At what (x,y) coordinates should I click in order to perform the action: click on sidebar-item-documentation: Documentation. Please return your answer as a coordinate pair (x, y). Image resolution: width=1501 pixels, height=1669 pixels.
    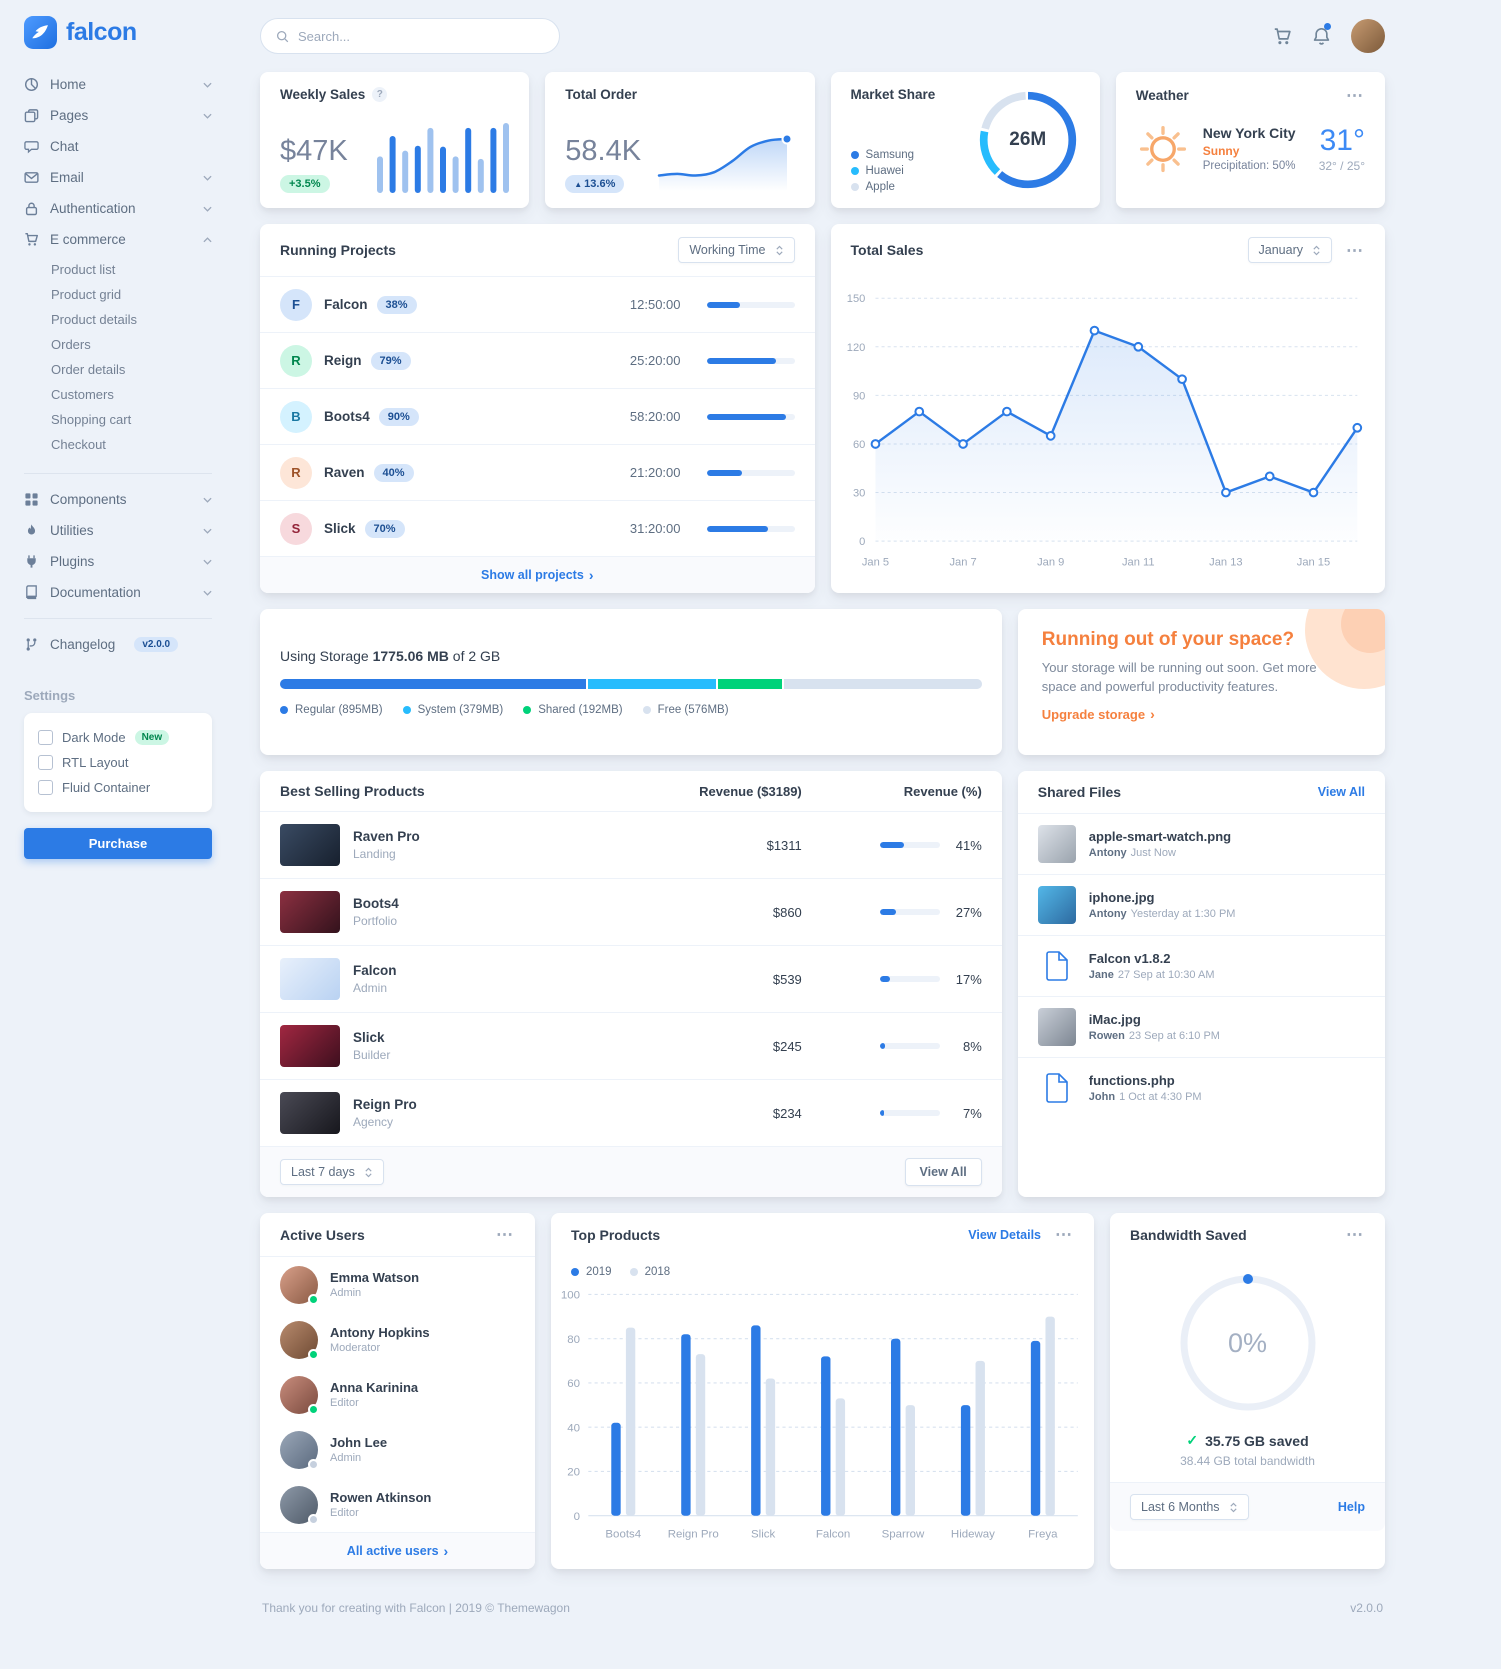
    Looking at the image, I should click on (118, 592).